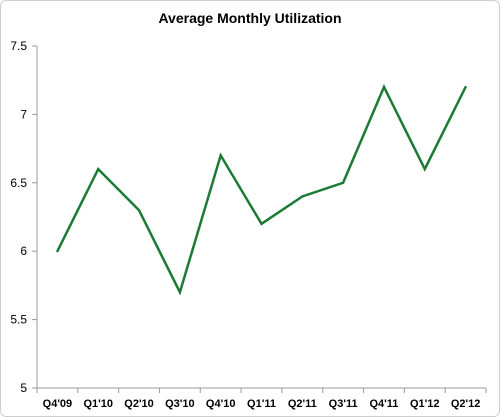 The width and height of the screenshot is (500, 417). I want to click on x-tick-label: Q2'11, so click(302, 404).